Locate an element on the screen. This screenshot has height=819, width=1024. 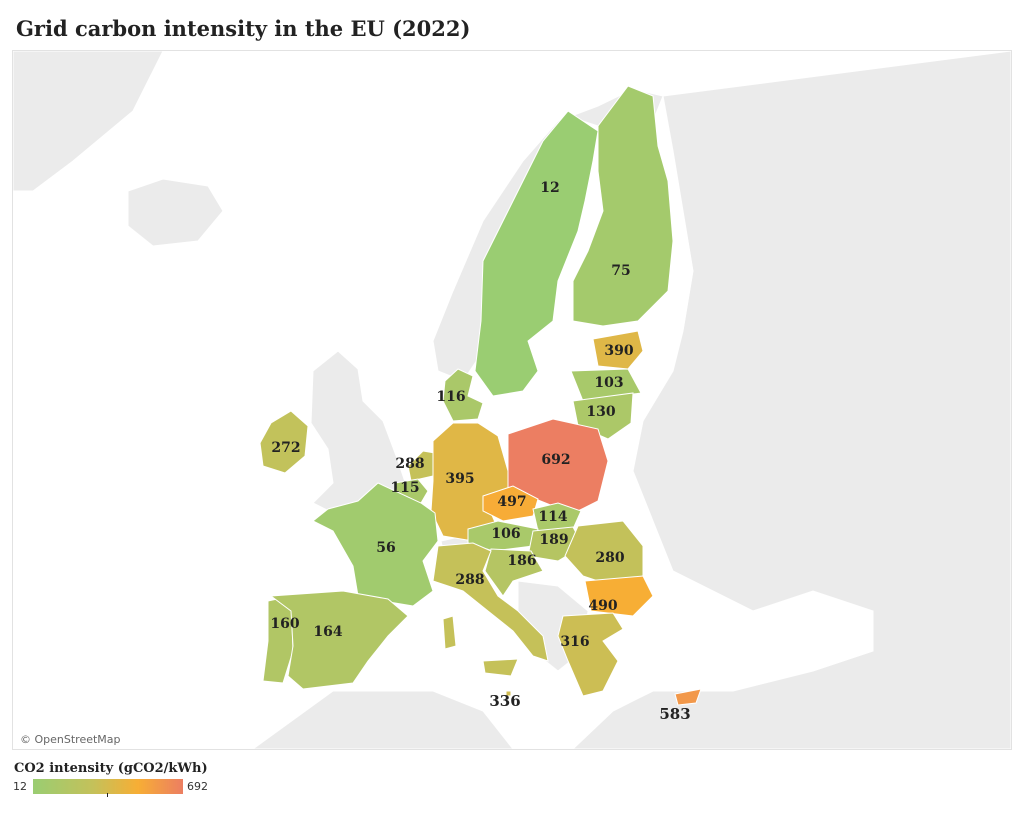
label-slovakia: 114 is located at coordinates (552, 517).